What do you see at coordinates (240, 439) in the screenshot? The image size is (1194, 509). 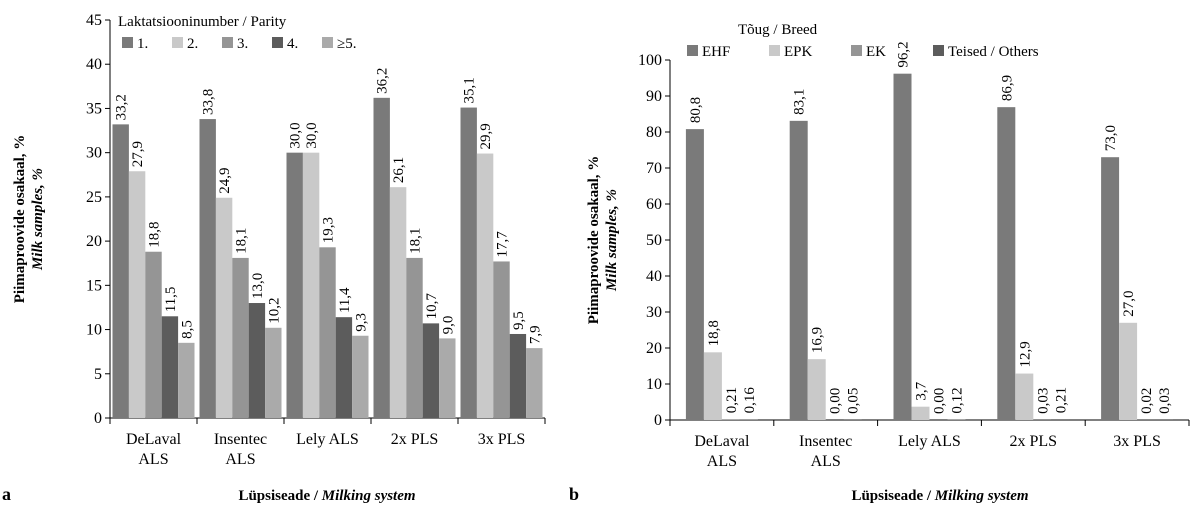 I see `x-tick-label: Insentec` at bounding box center [240, 439].